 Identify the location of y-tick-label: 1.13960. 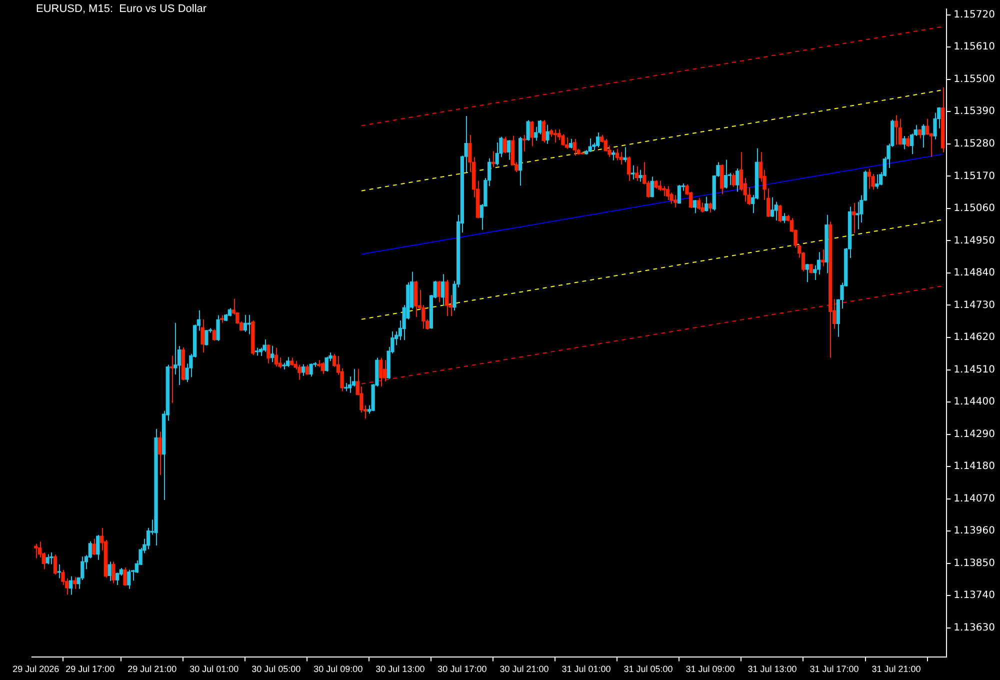
(975, 531).